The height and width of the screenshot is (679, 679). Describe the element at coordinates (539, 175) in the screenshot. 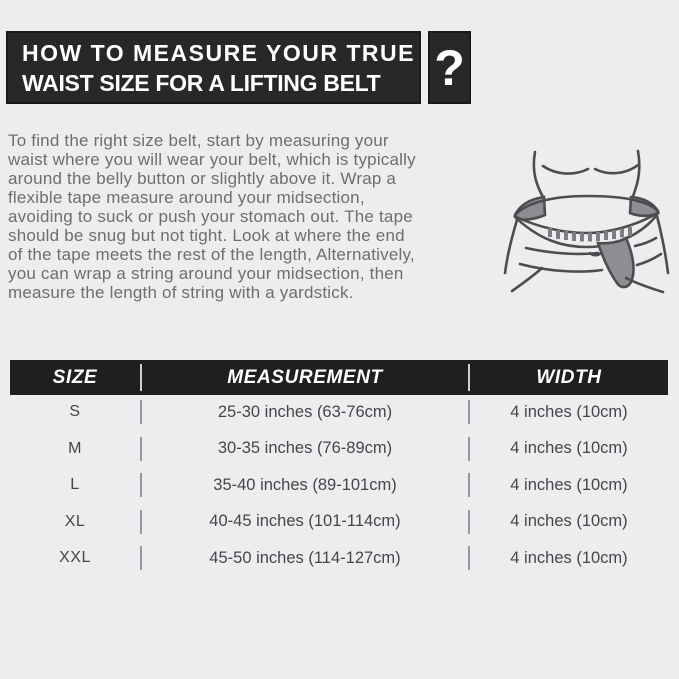

I see `torso-left-outline` at that location.